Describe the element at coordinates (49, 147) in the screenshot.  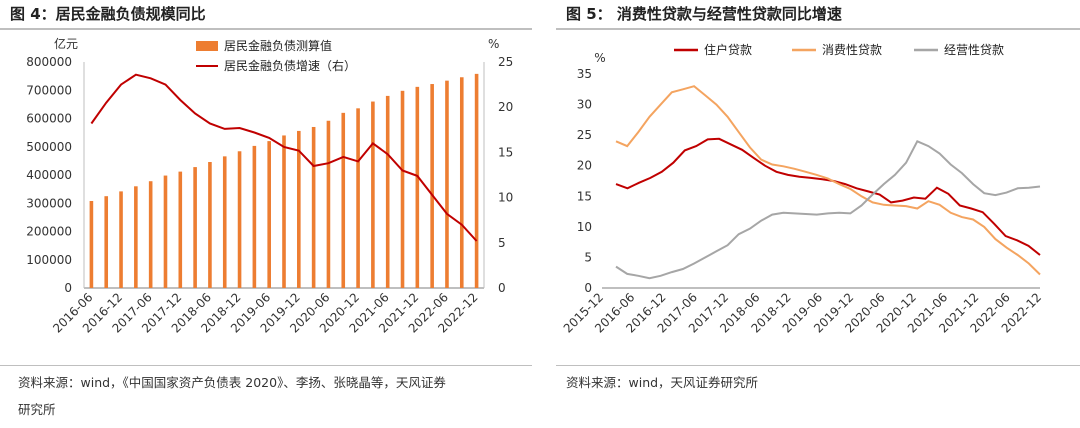
I see `y-left-tick-label: 500000` at that location.